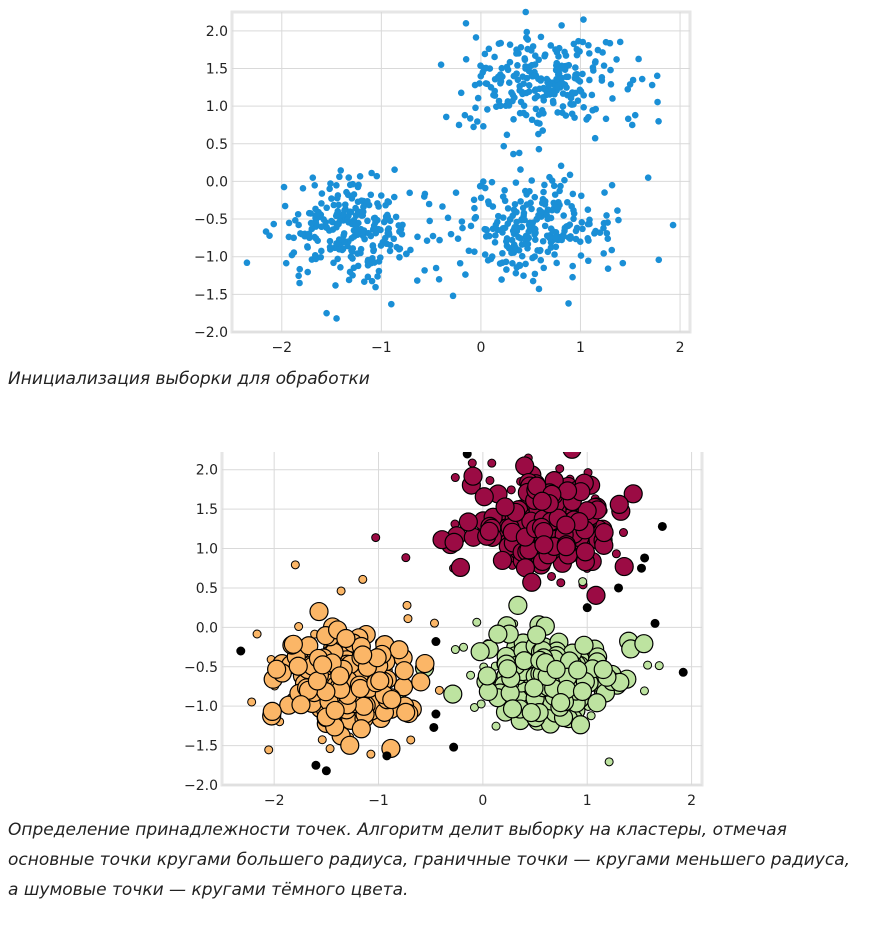 The image size is (871, 926). What do you see at coordinates (207, 628) in the screenshot?
I see `y-tick-label: 0.0` at bounding box center [207, 628].